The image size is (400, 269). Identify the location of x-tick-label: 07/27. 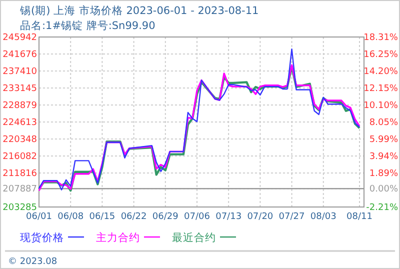
(291, 217).